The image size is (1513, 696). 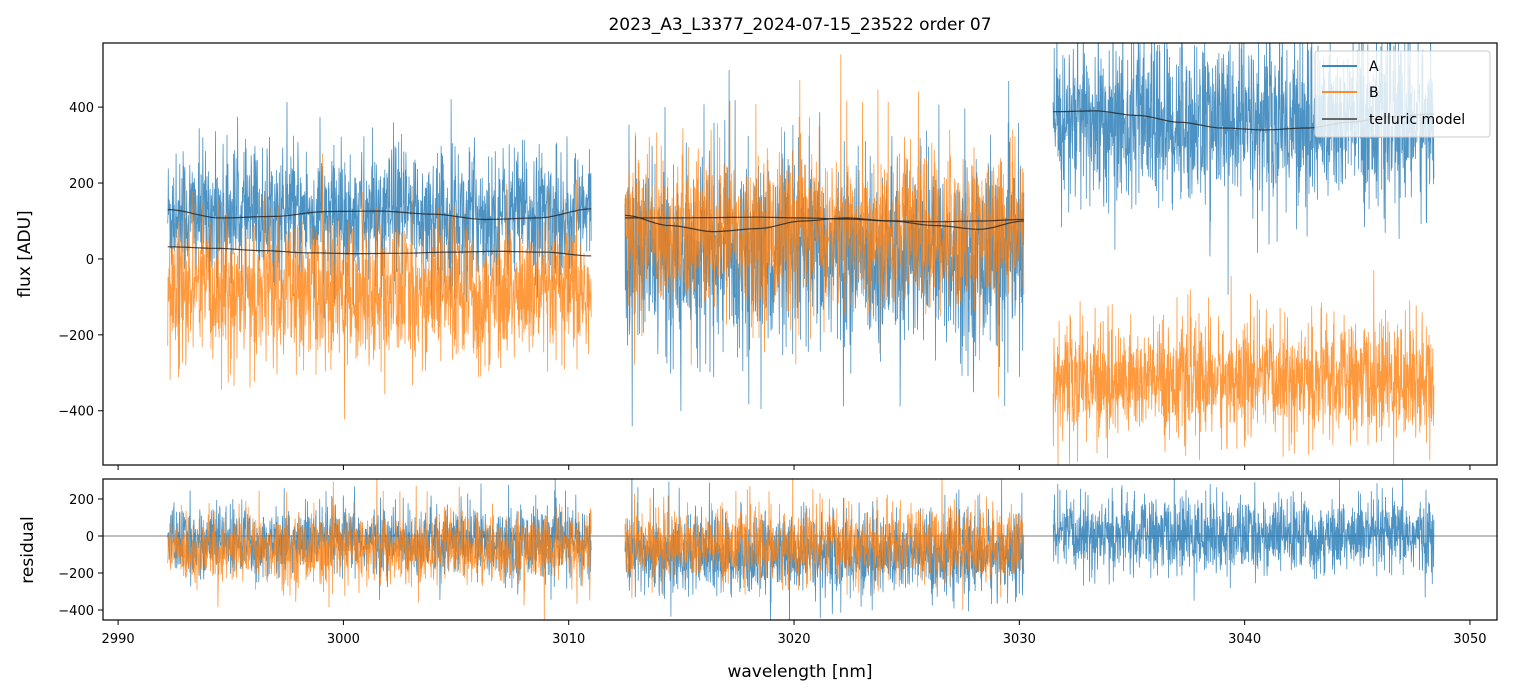 I want to click on flux-y-axis-label: flux [ADU], so click(x=25, y=253).